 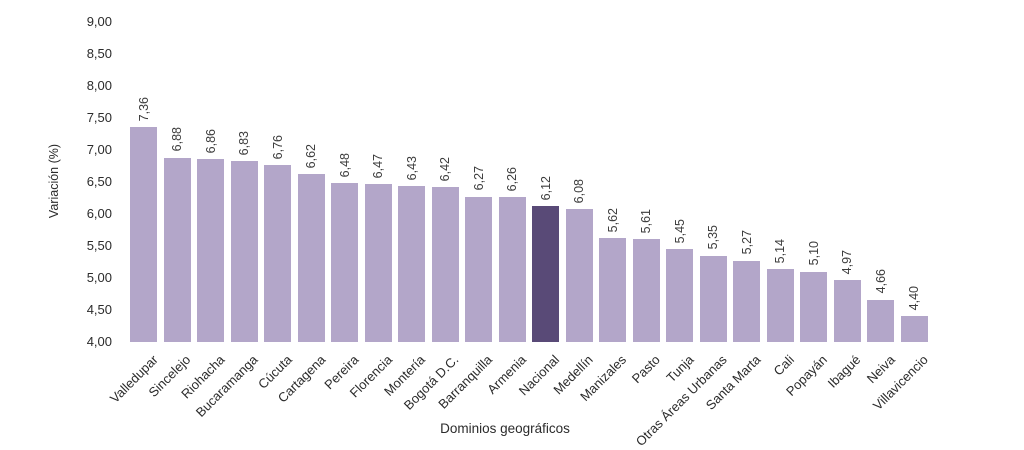 I want to click on bar-value-label: 6,88, so click(x=177, y=139).